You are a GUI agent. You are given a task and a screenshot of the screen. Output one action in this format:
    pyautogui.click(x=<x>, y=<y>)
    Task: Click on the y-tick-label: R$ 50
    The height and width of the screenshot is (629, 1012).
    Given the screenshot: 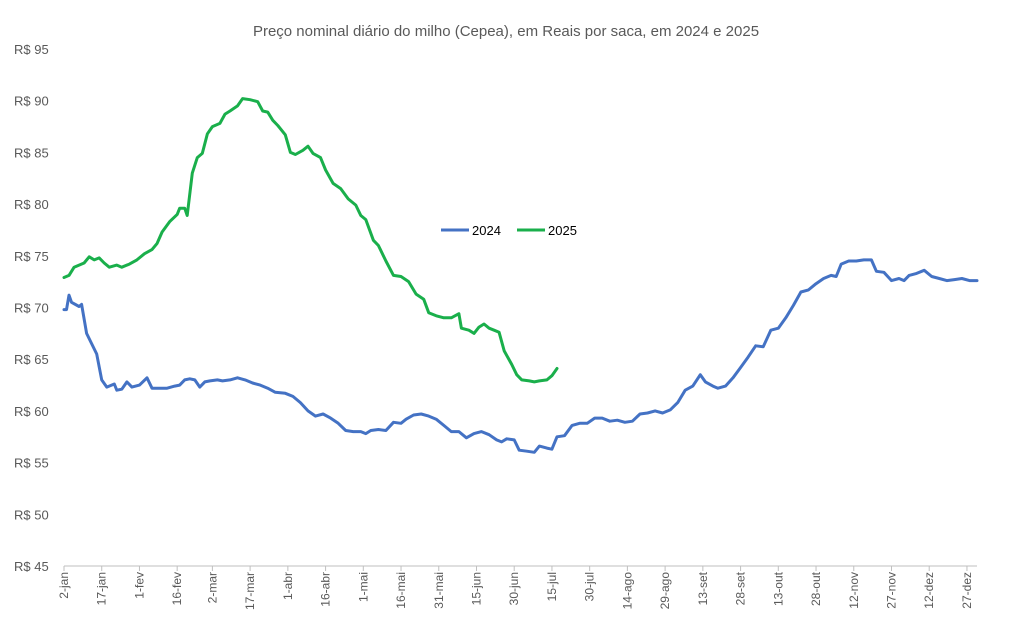 What is the action you would take?
    pyautogui.click(x=31, y=514)
    